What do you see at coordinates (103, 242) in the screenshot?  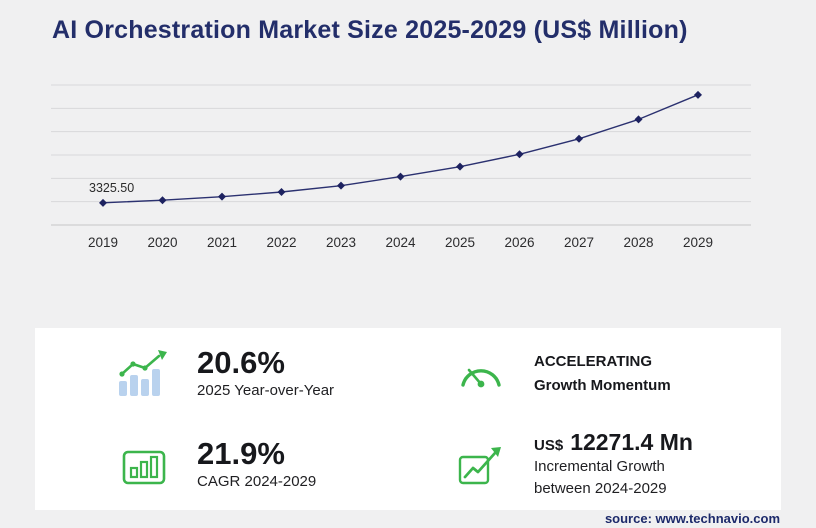 I see `svg-text: 2019` at bounding box center [103, 242].